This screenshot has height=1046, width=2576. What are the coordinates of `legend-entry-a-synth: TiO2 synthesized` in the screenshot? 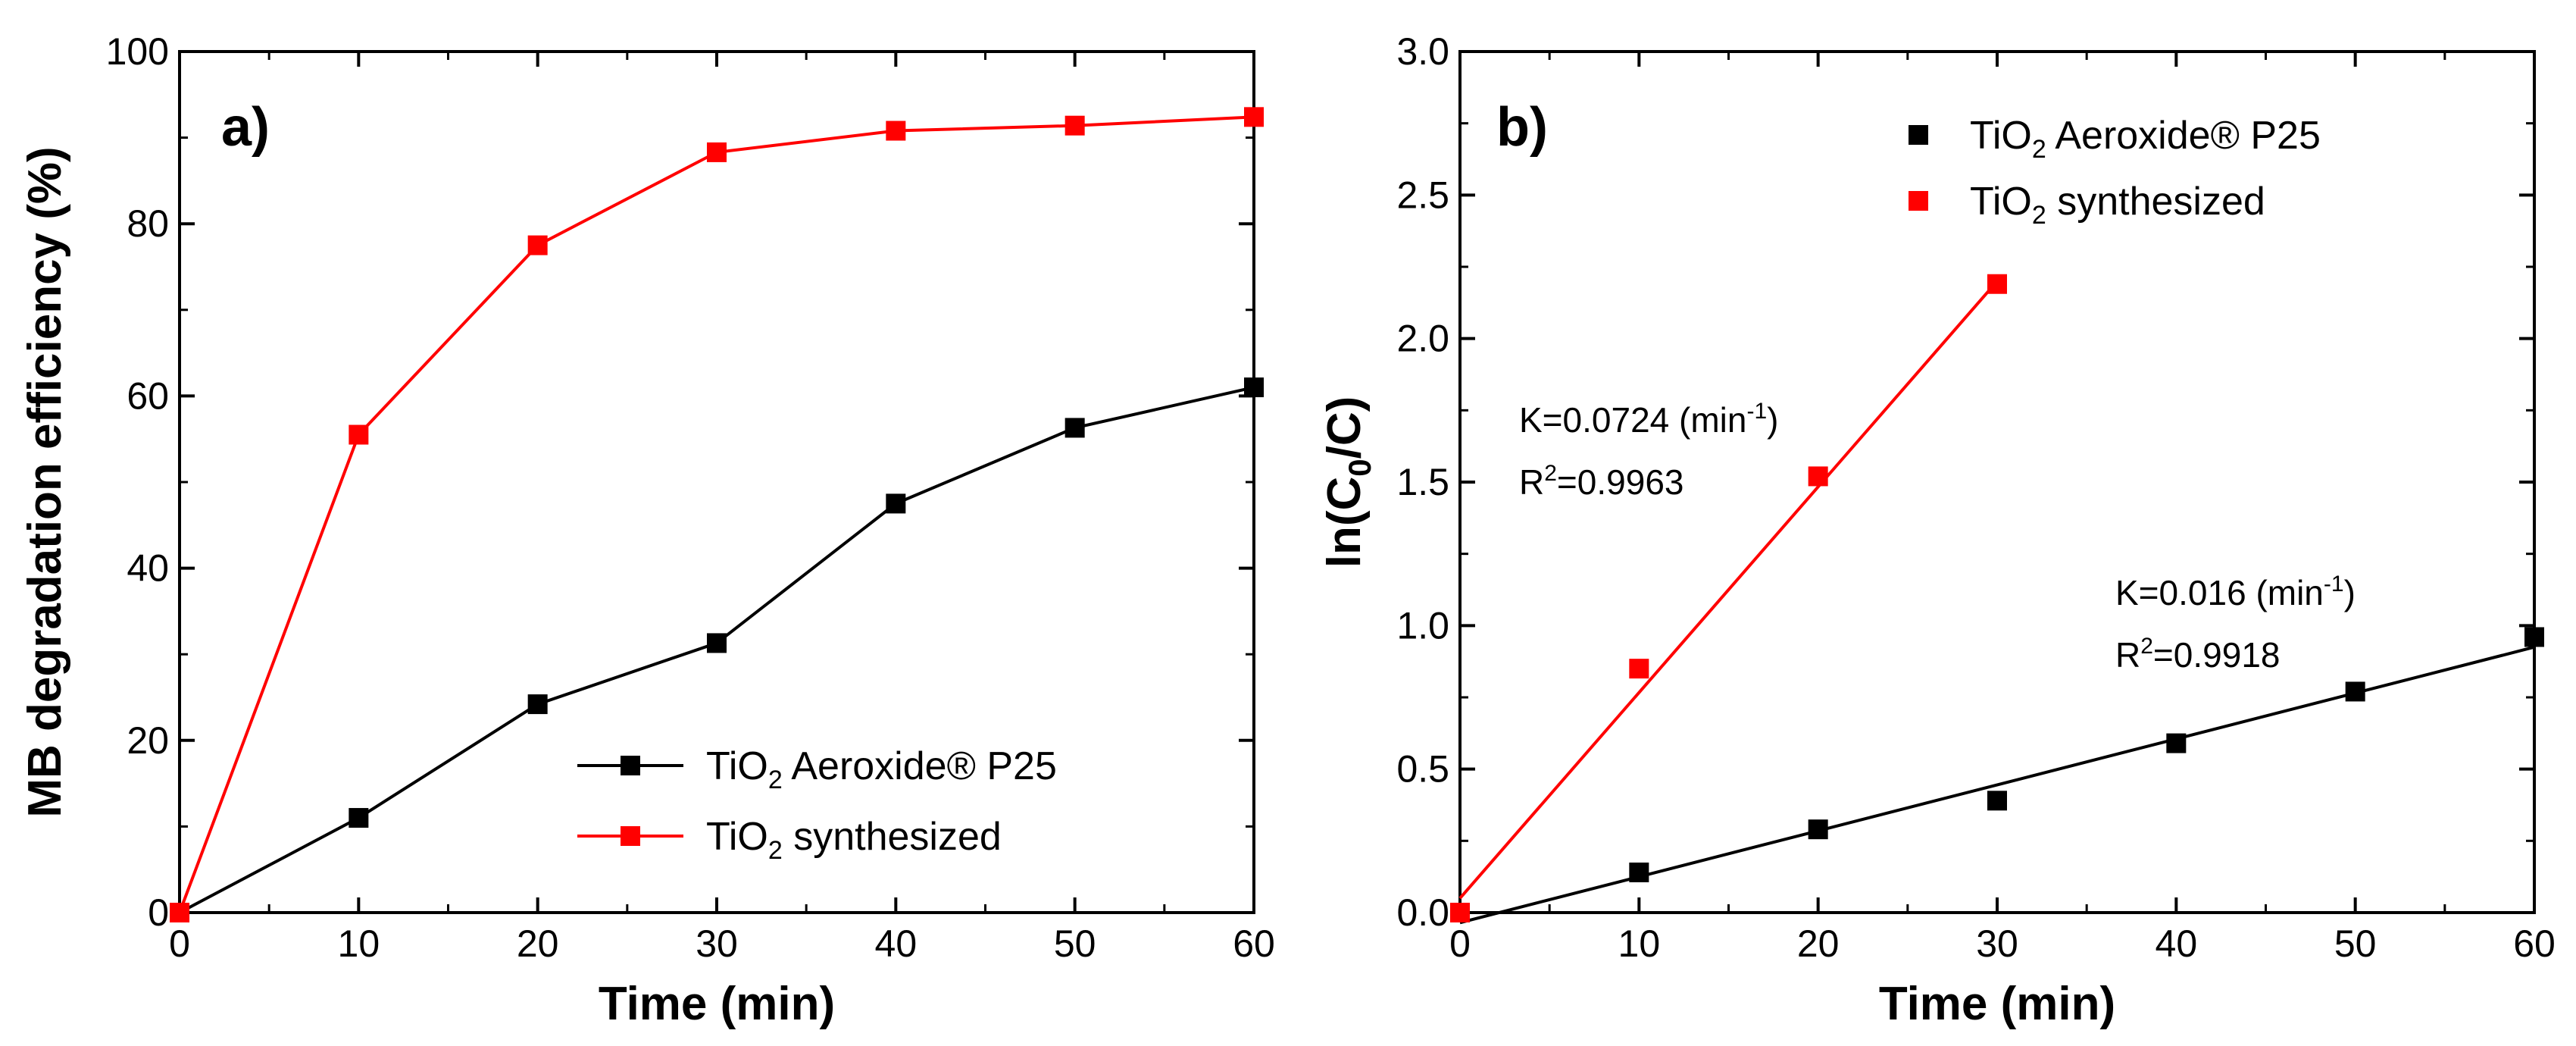 It's located at (789, 840).